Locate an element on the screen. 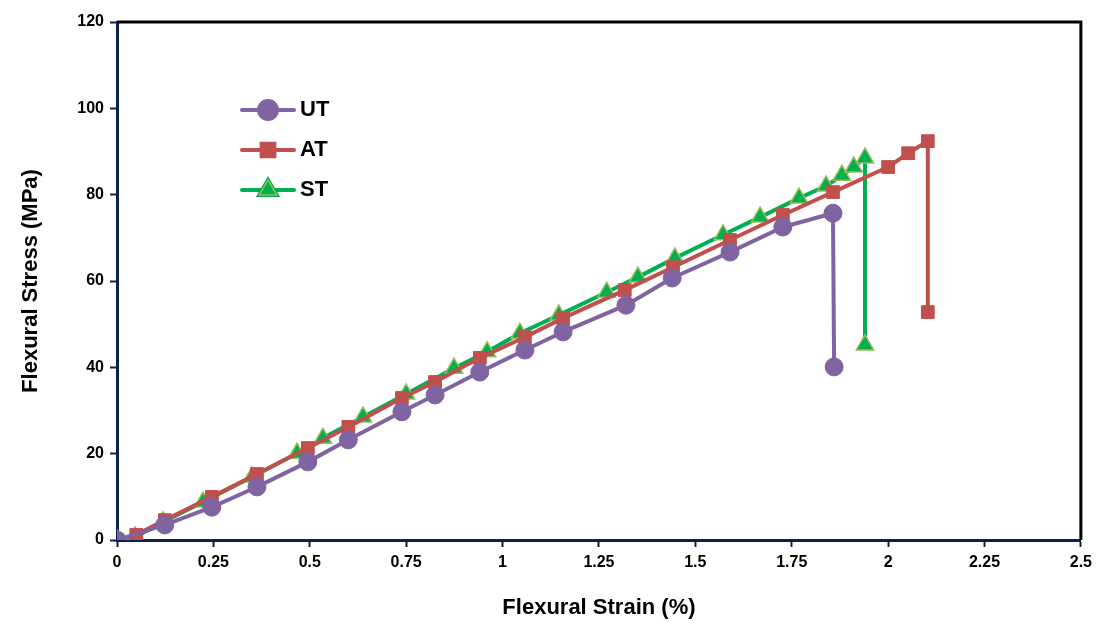 The width and height of the screenshot is (1098, 627). x-tick-label: 2.25 is located at coordinates (984, 562).